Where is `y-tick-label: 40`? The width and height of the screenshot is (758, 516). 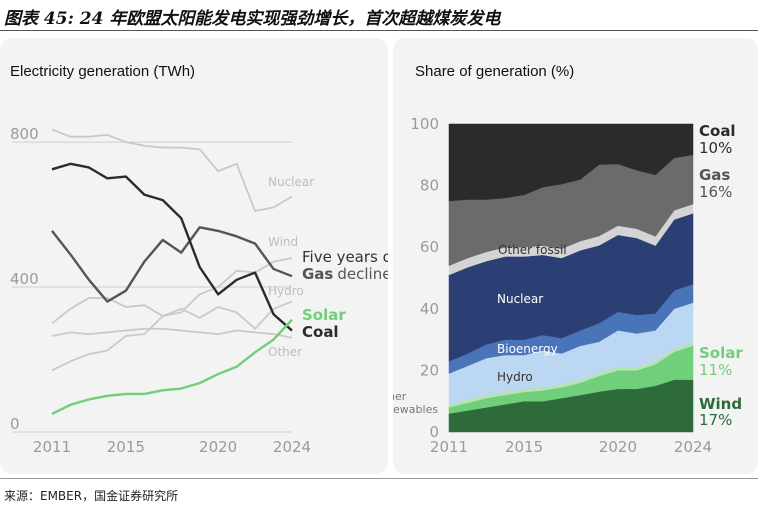
y-tick-label: 40 is located at coordinates (429, 309).